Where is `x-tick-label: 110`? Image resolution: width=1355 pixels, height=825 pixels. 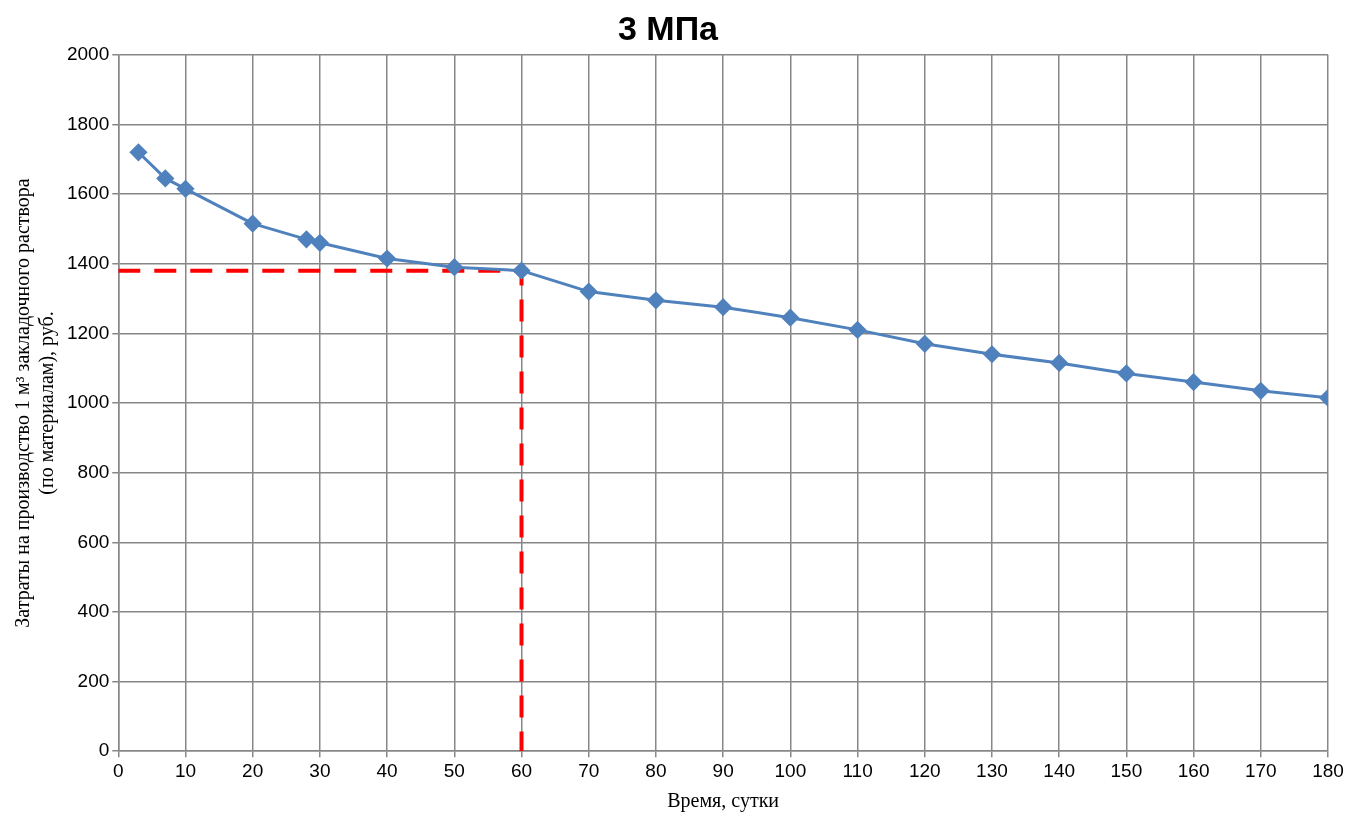
x-tick-label: 110 is located at coordinates (857, 770).